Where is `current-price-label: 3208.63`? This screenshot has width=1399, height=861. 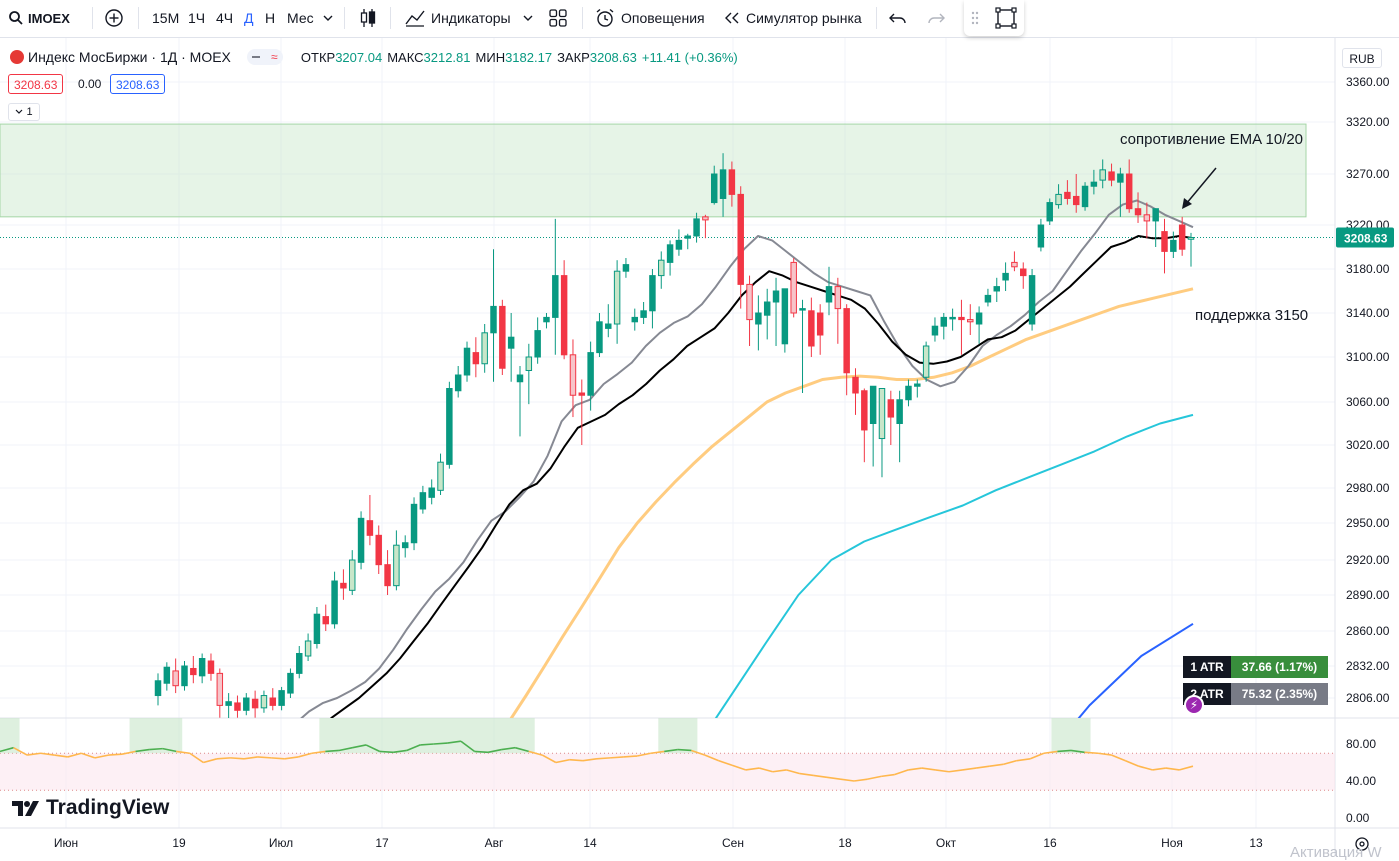 current-price-label: 3208.63 is located at coordinates (1366, 239).